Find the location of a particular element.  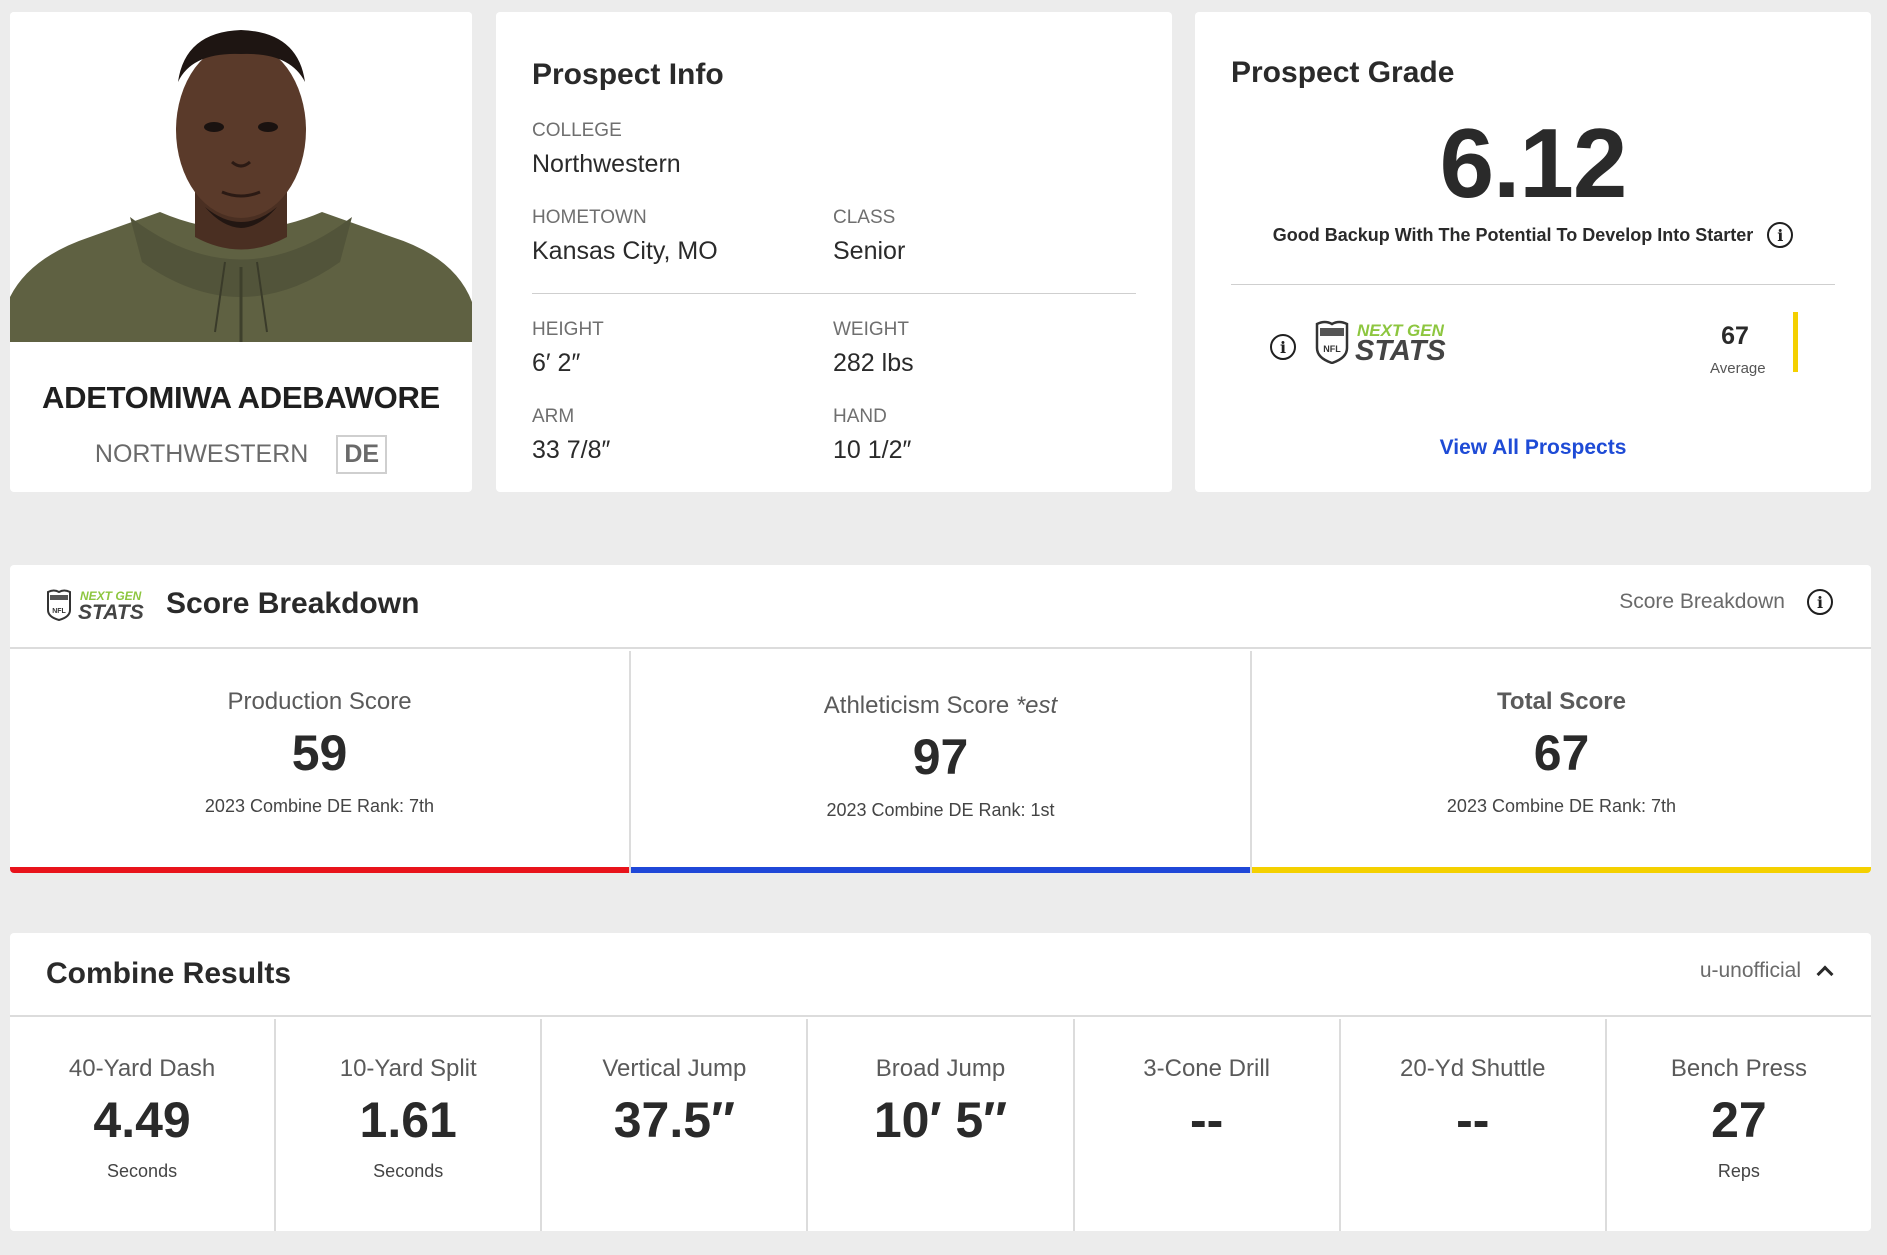

prospect-info-title: Prospect Info is located at coordinates (628, 74).